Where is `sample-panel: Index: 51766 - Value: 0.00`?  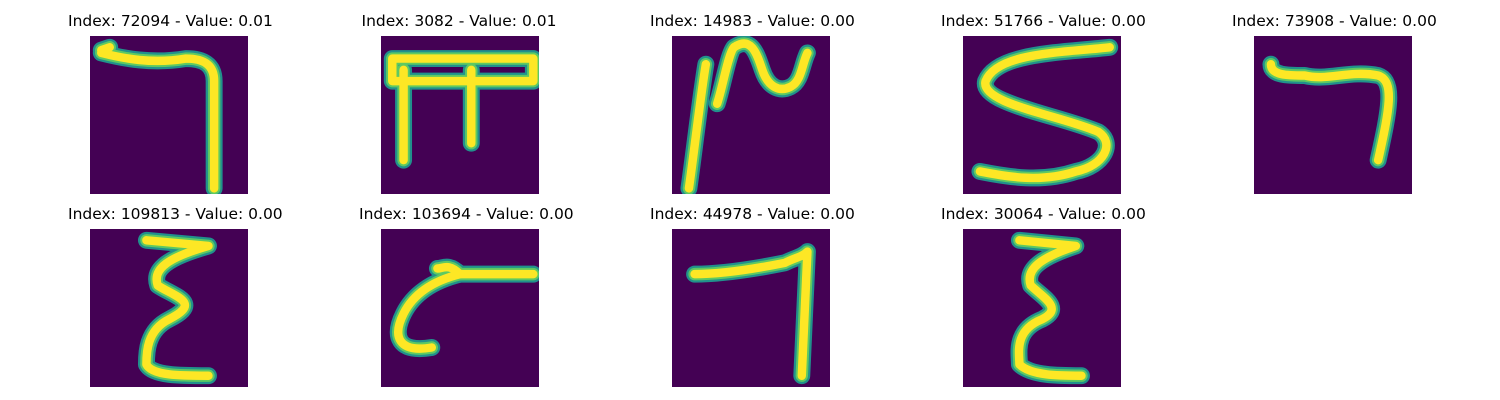 sample-panel: Index: 51766 - Value: 0.00 is located at coordinates (1043, 105).